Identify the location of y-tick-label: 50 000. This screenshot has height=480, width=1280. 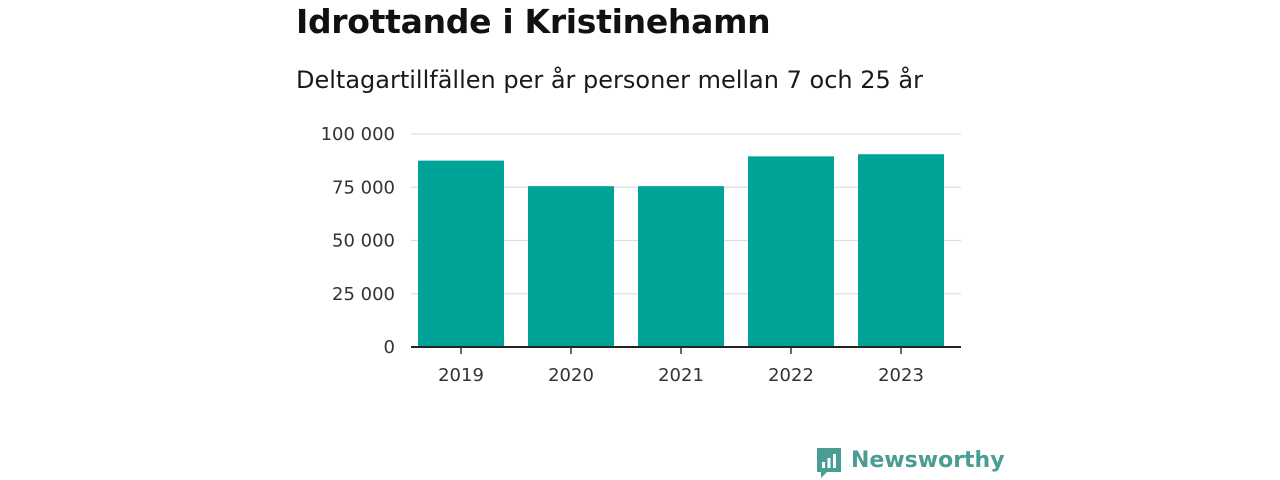
(363, 241).